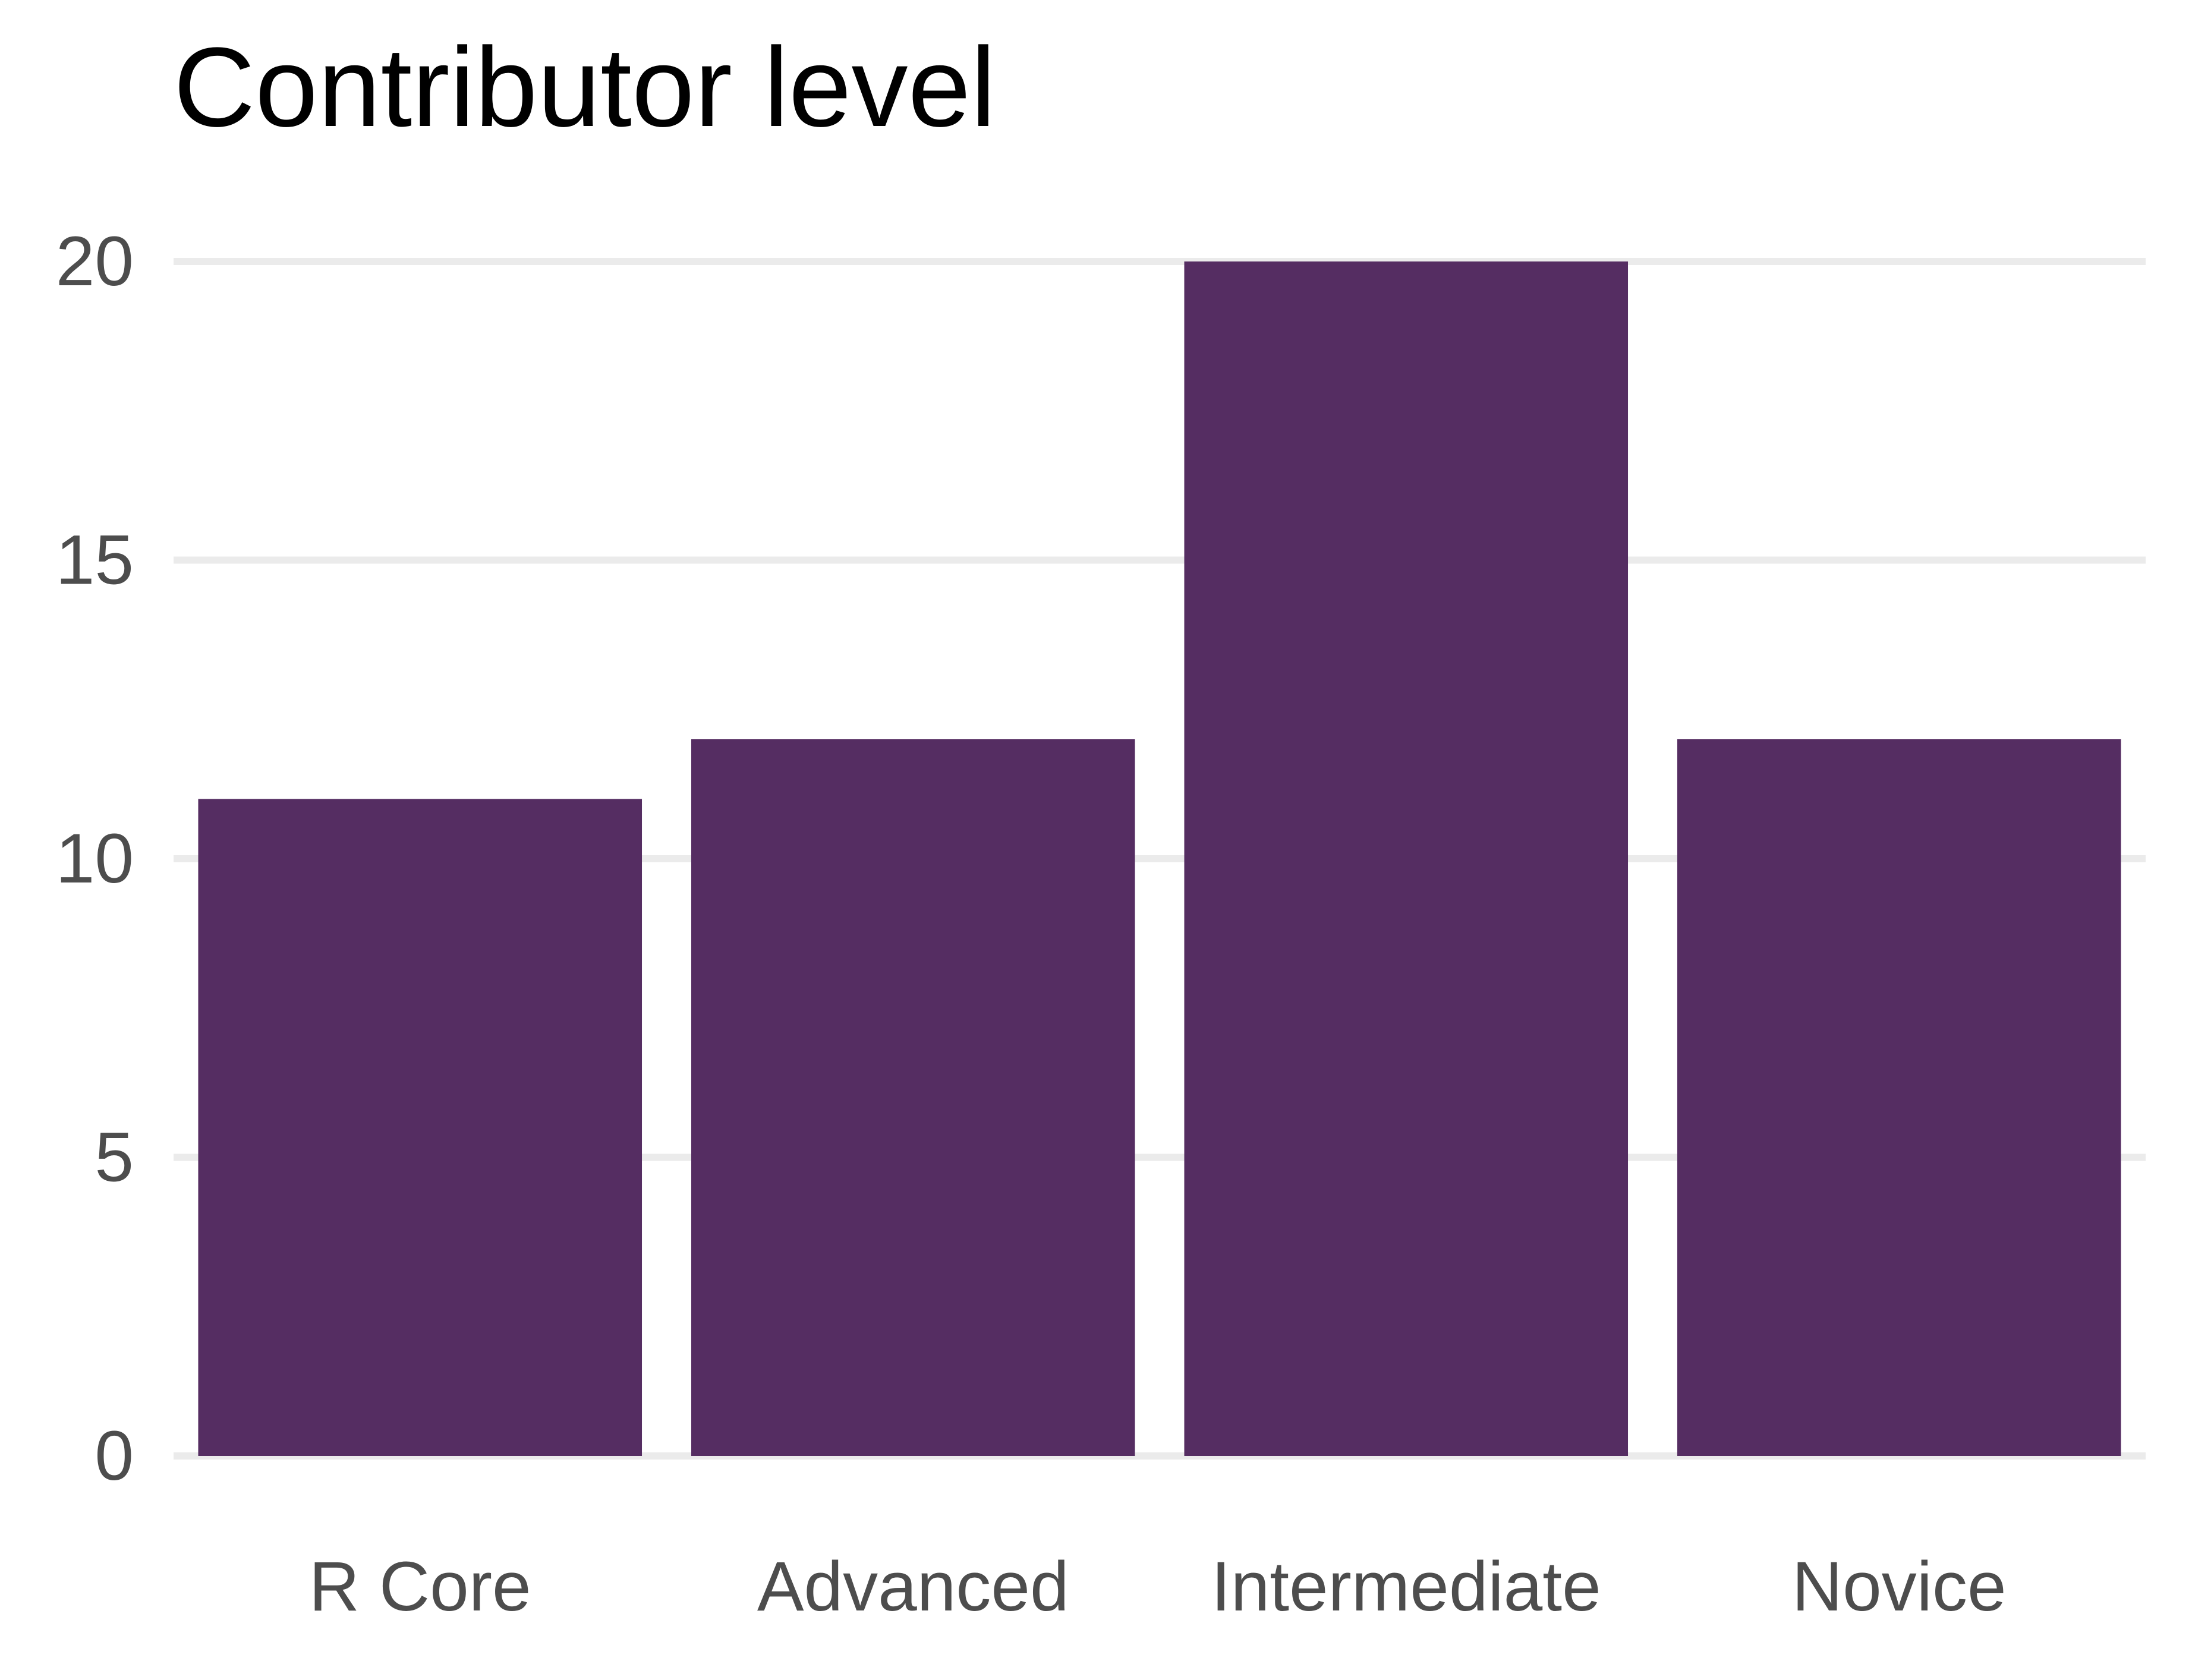  What do you see at coordinates (1900, 1586) in the screenshot?
I see `x-tick-label: Novice` at bounding box center [1900, 1586].